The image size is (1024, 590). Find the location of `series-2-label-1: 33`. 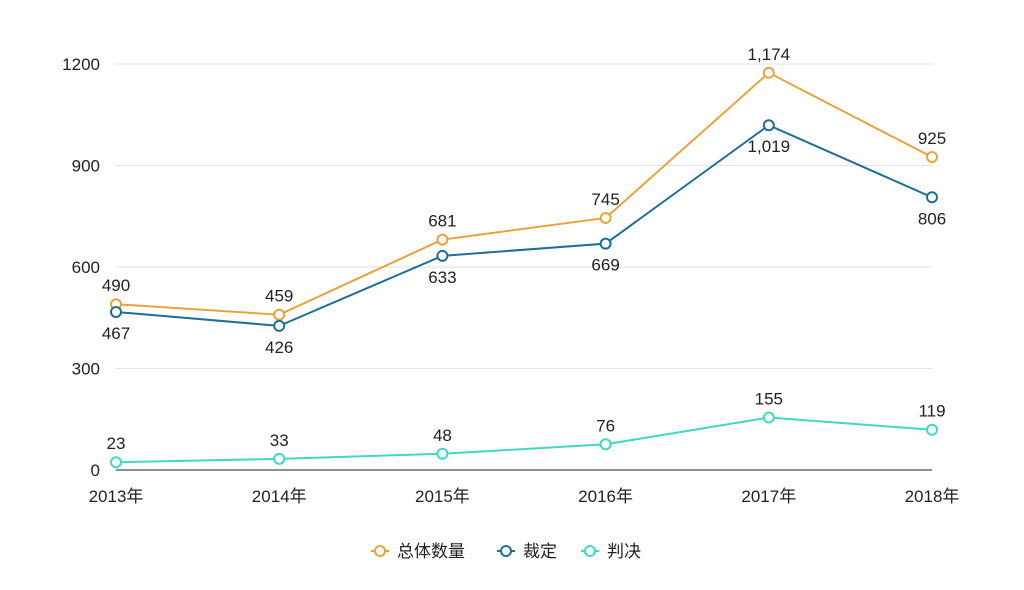

series-2-label-1: 33 is located at coordinates (279, 440).